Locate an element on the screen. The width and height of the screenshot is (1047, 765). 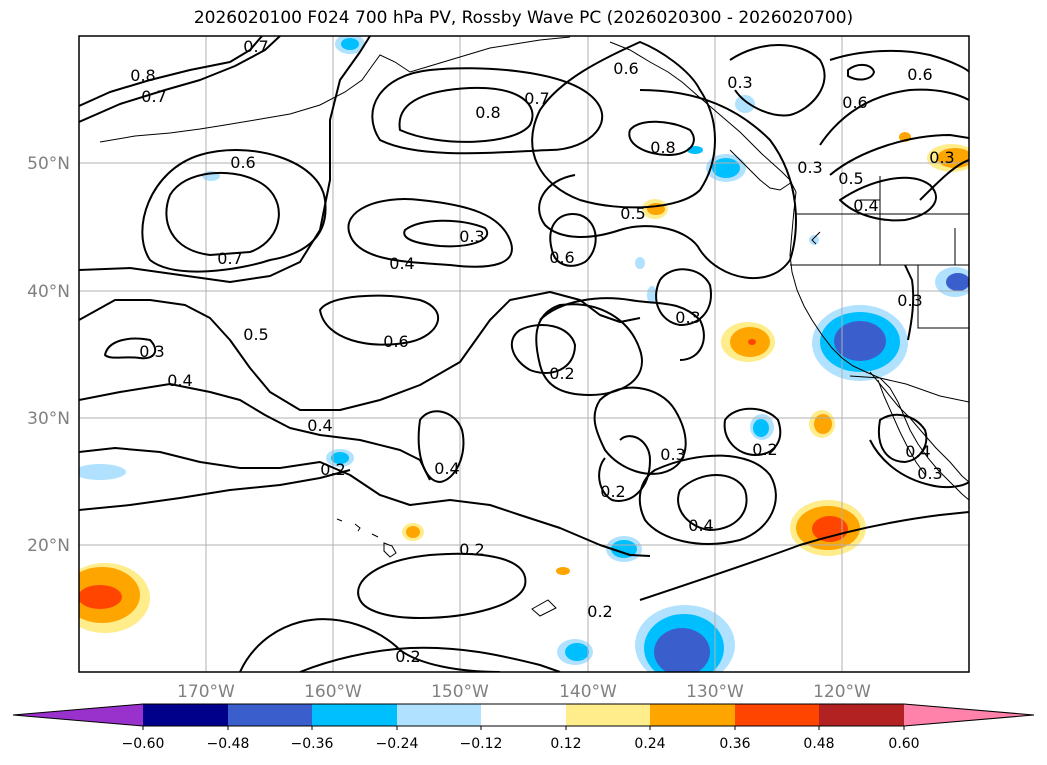
lat-labels: 50°N 40°N 30°N 20°N is located at coordinates (48, 355).